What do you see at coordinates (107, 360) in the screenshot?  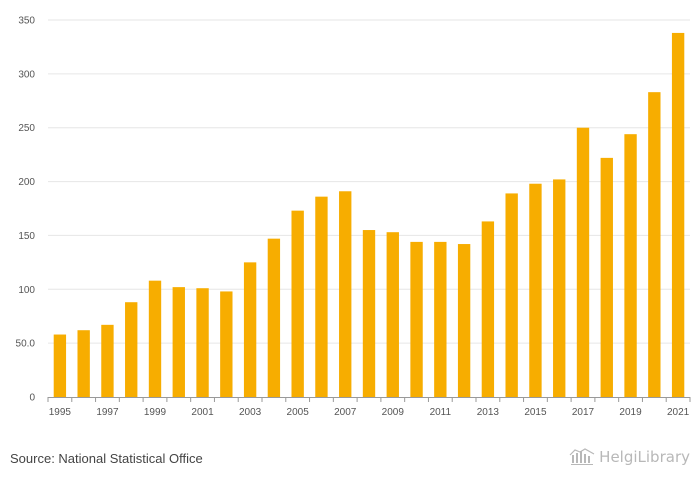 I see `bar-1997` at bounding box center [107, 360].